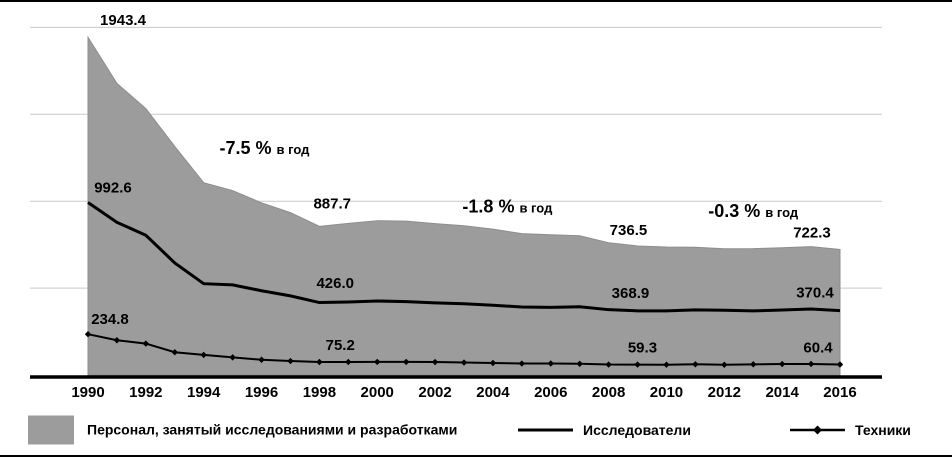  Describe the element at coordinates (850, 430) in the screenshot. I see `legend-item-technicians: Техники` at that location.